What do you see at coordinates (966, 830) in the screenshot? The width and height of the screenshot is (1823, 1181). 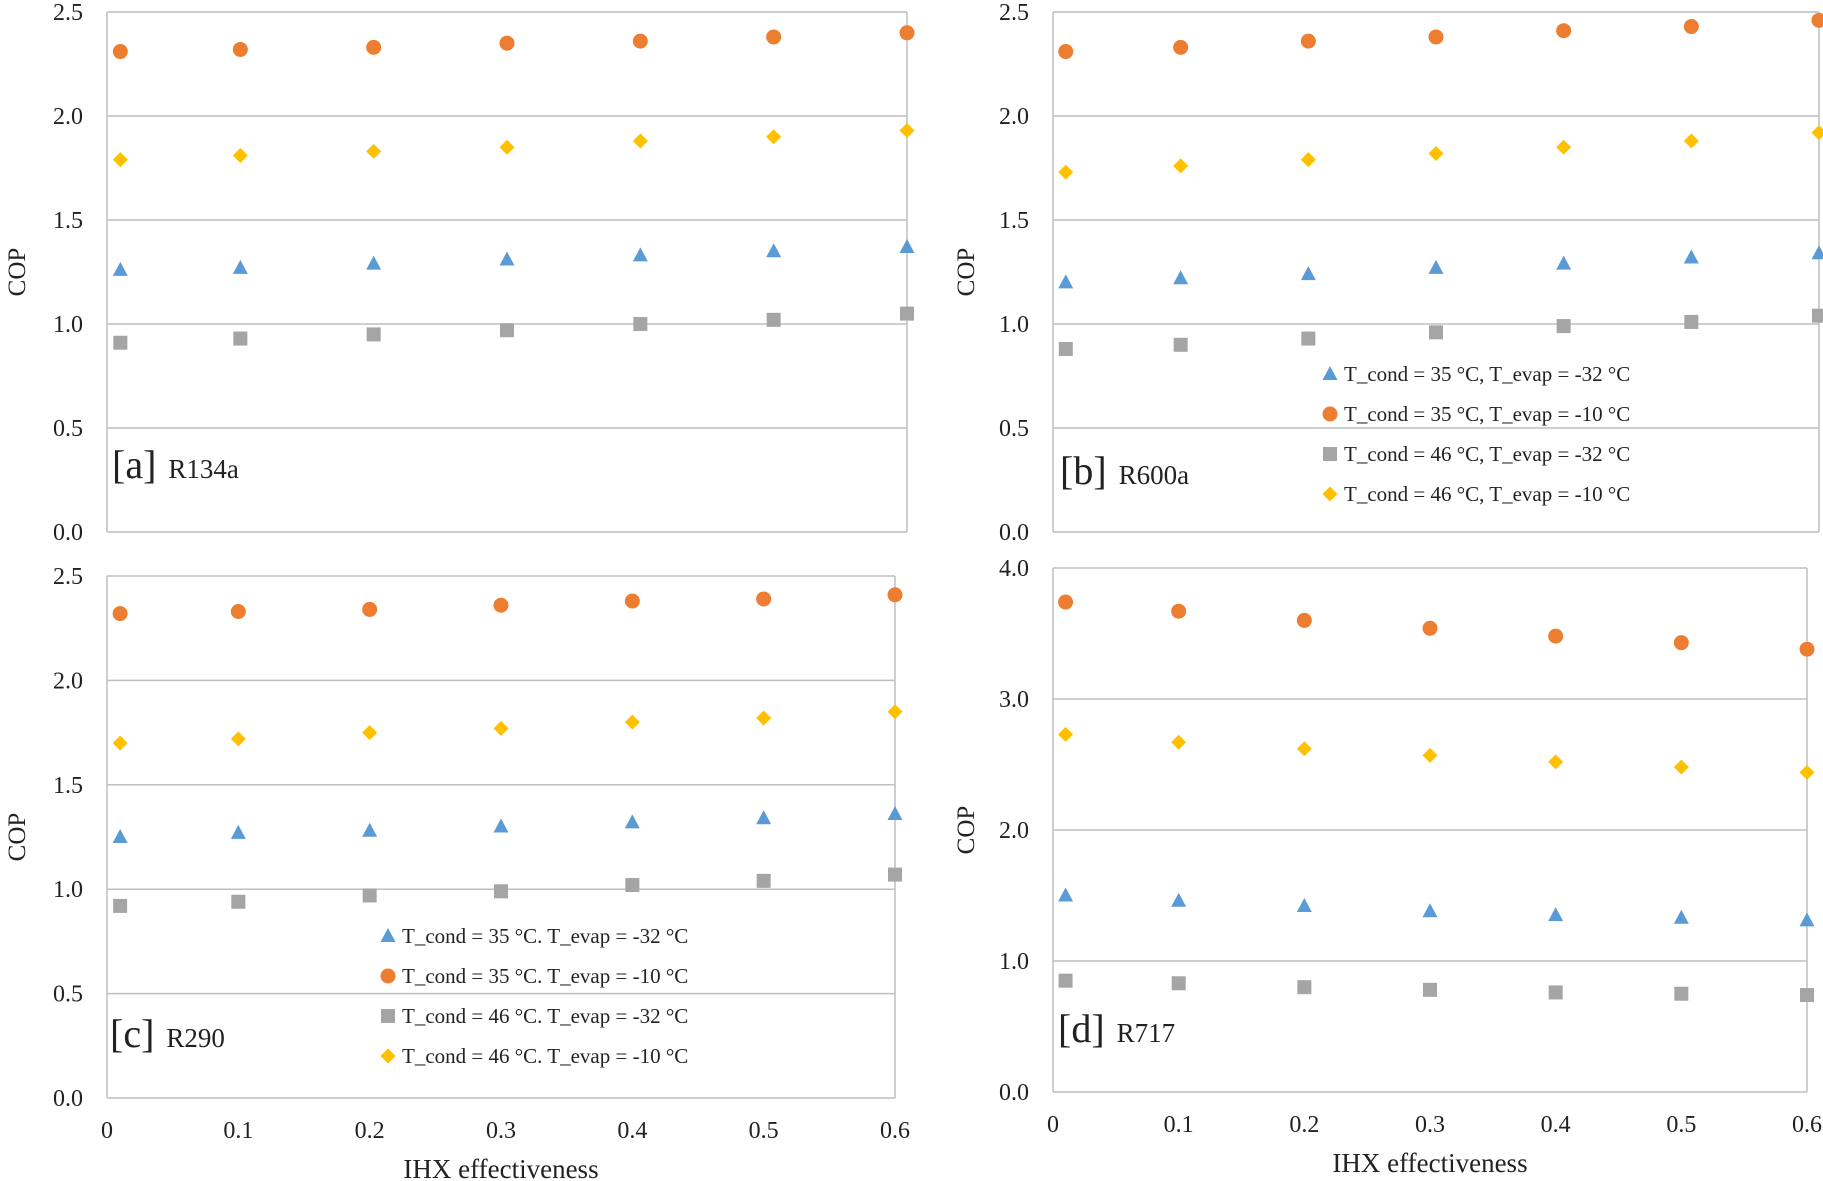 I see `y-axis-label: COP` at bounding box center [966, 830].